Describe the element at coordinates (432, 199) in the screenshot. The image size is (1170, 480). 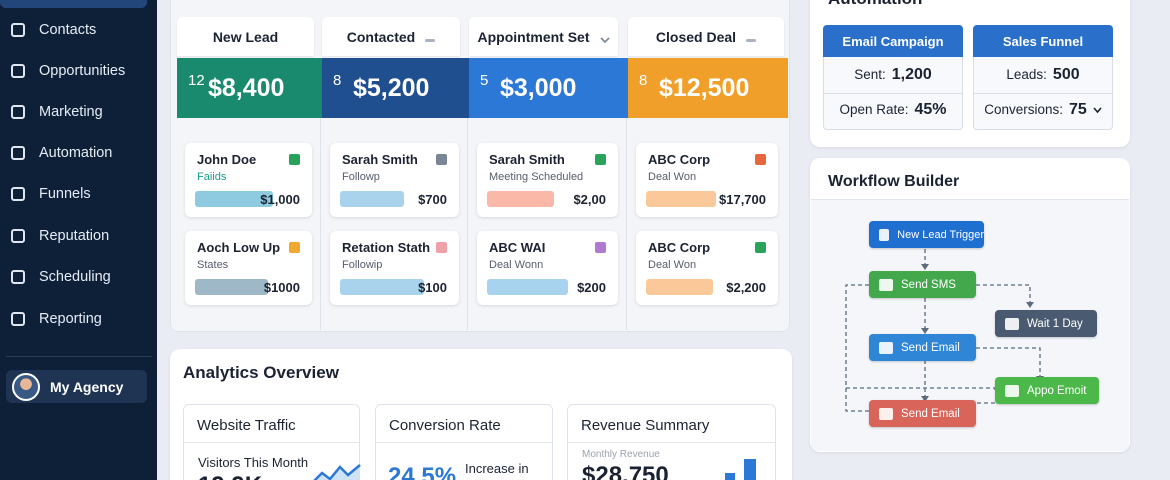
I see `deal-amount: $700` at that location.